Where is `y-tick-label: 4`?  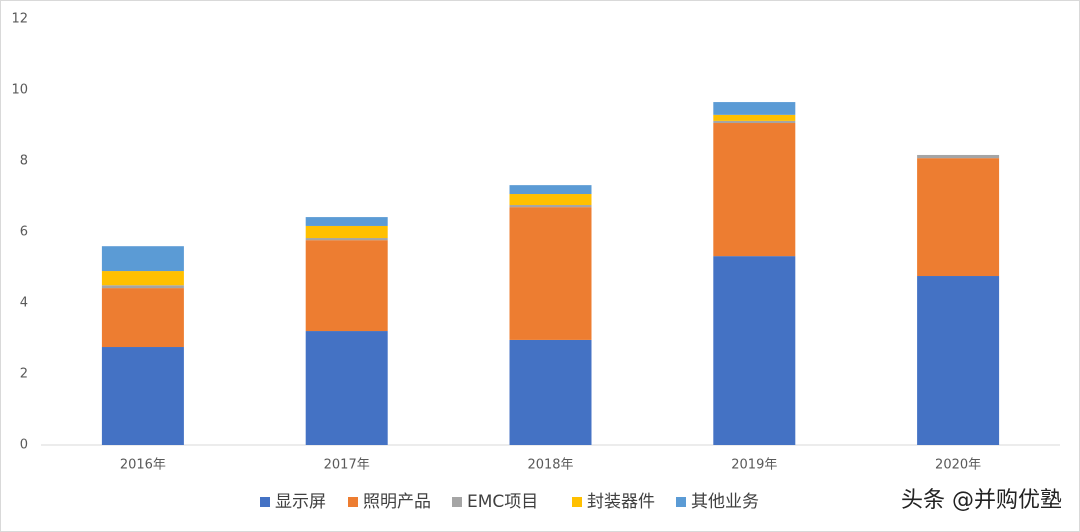 y-tick-label: 4 is located at coordinates (24, 303).